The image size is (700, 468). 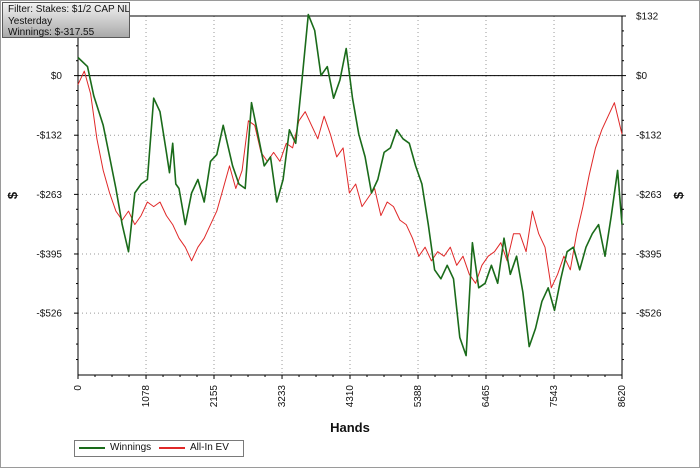 What do you see at coordinates (418, 396) in the screenshot?
I see `x-tick-label: 5388` at bounding box center [418, 396].